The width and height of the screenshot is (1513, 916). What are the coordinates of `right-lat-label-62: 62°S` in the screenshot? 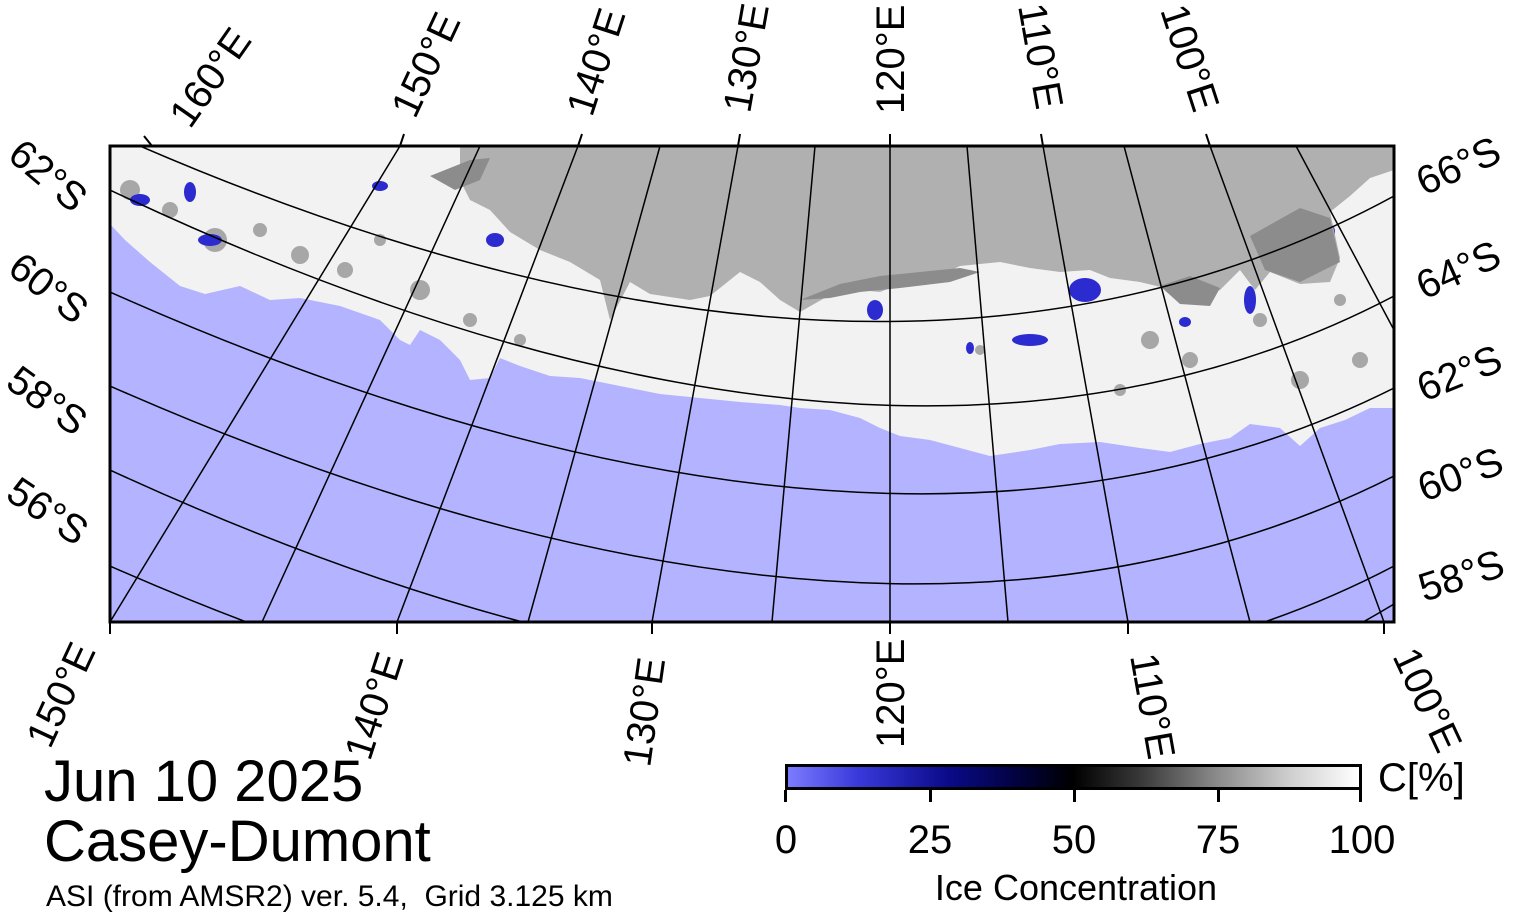 It's located at (1459, 373).